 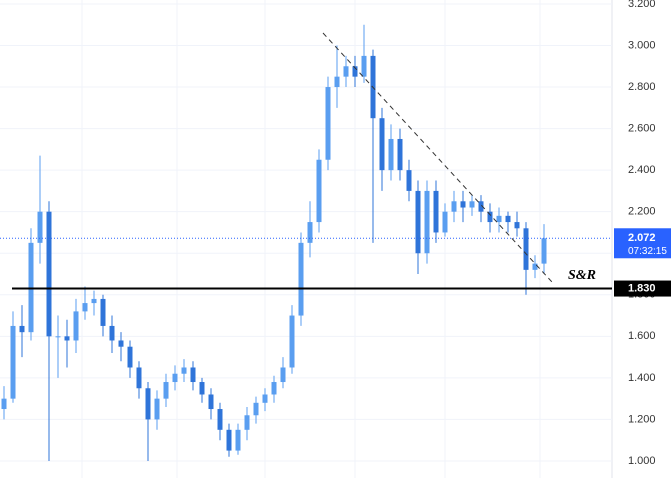 I want to click on y-tick-label: 1.400, so click(x=642, y=378).